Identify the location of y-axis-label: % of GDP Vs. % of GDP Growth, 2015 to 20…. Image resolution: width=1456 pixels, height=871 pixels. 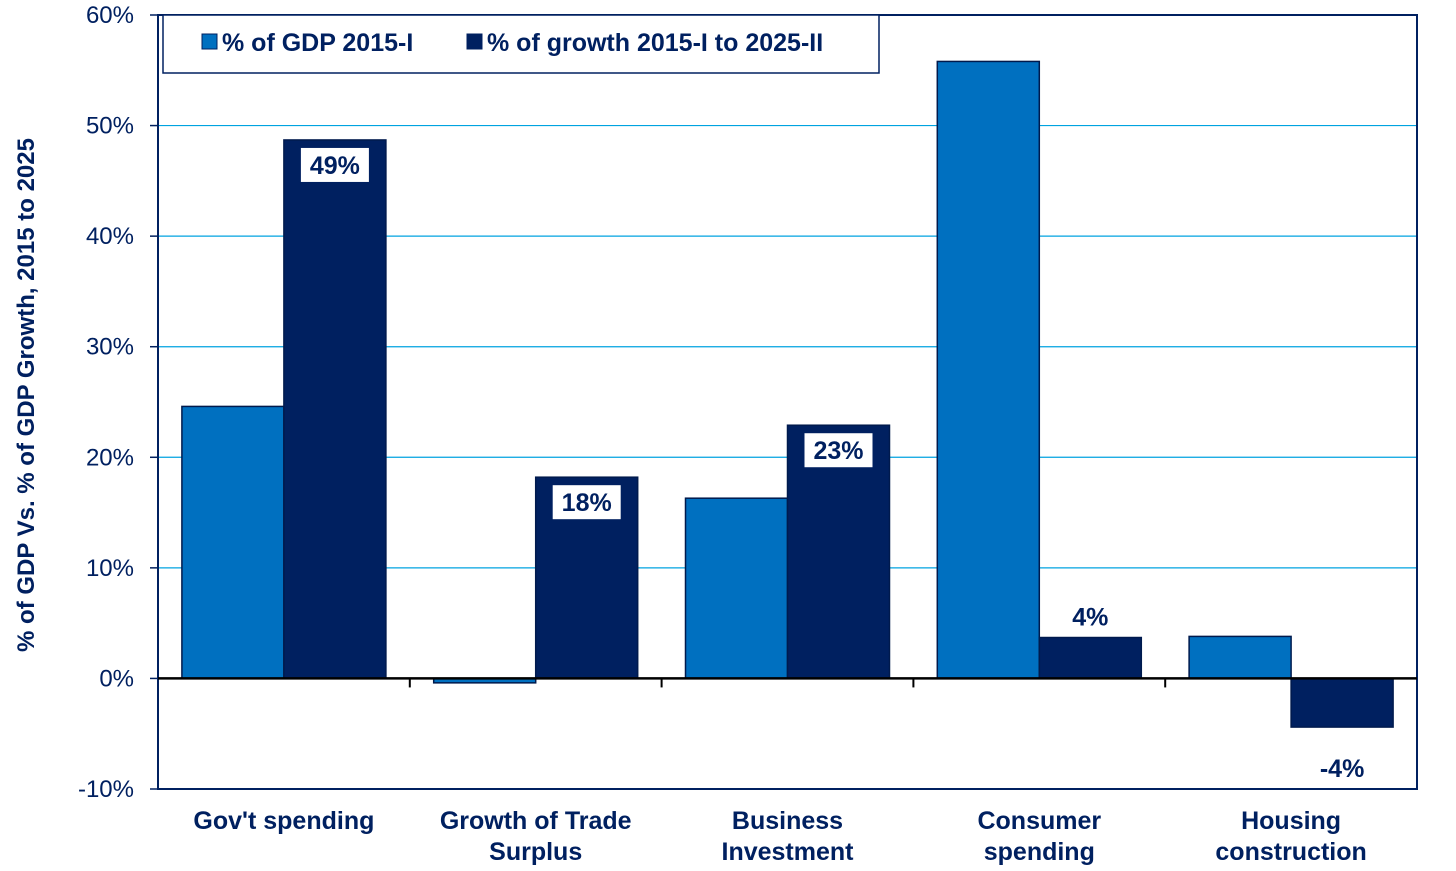
(26, 395).